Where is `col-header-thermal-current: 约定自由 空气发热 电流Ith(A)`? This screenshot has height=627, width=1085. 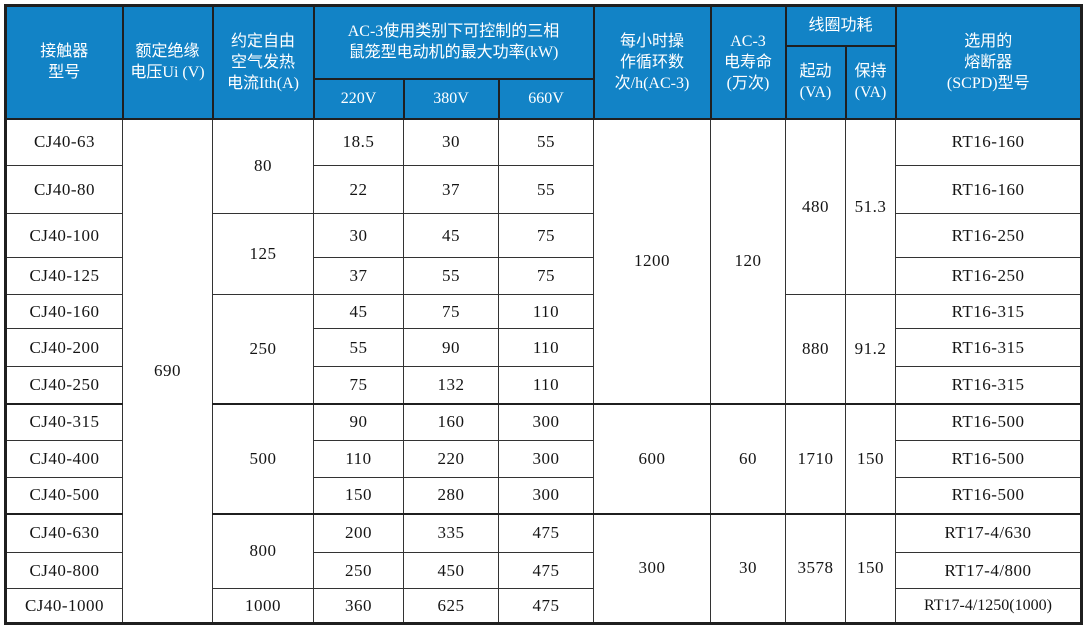 col-header-thermal-current: 约定自由 空气发热 电流Ith(A) is located at coordinates (263, 62).